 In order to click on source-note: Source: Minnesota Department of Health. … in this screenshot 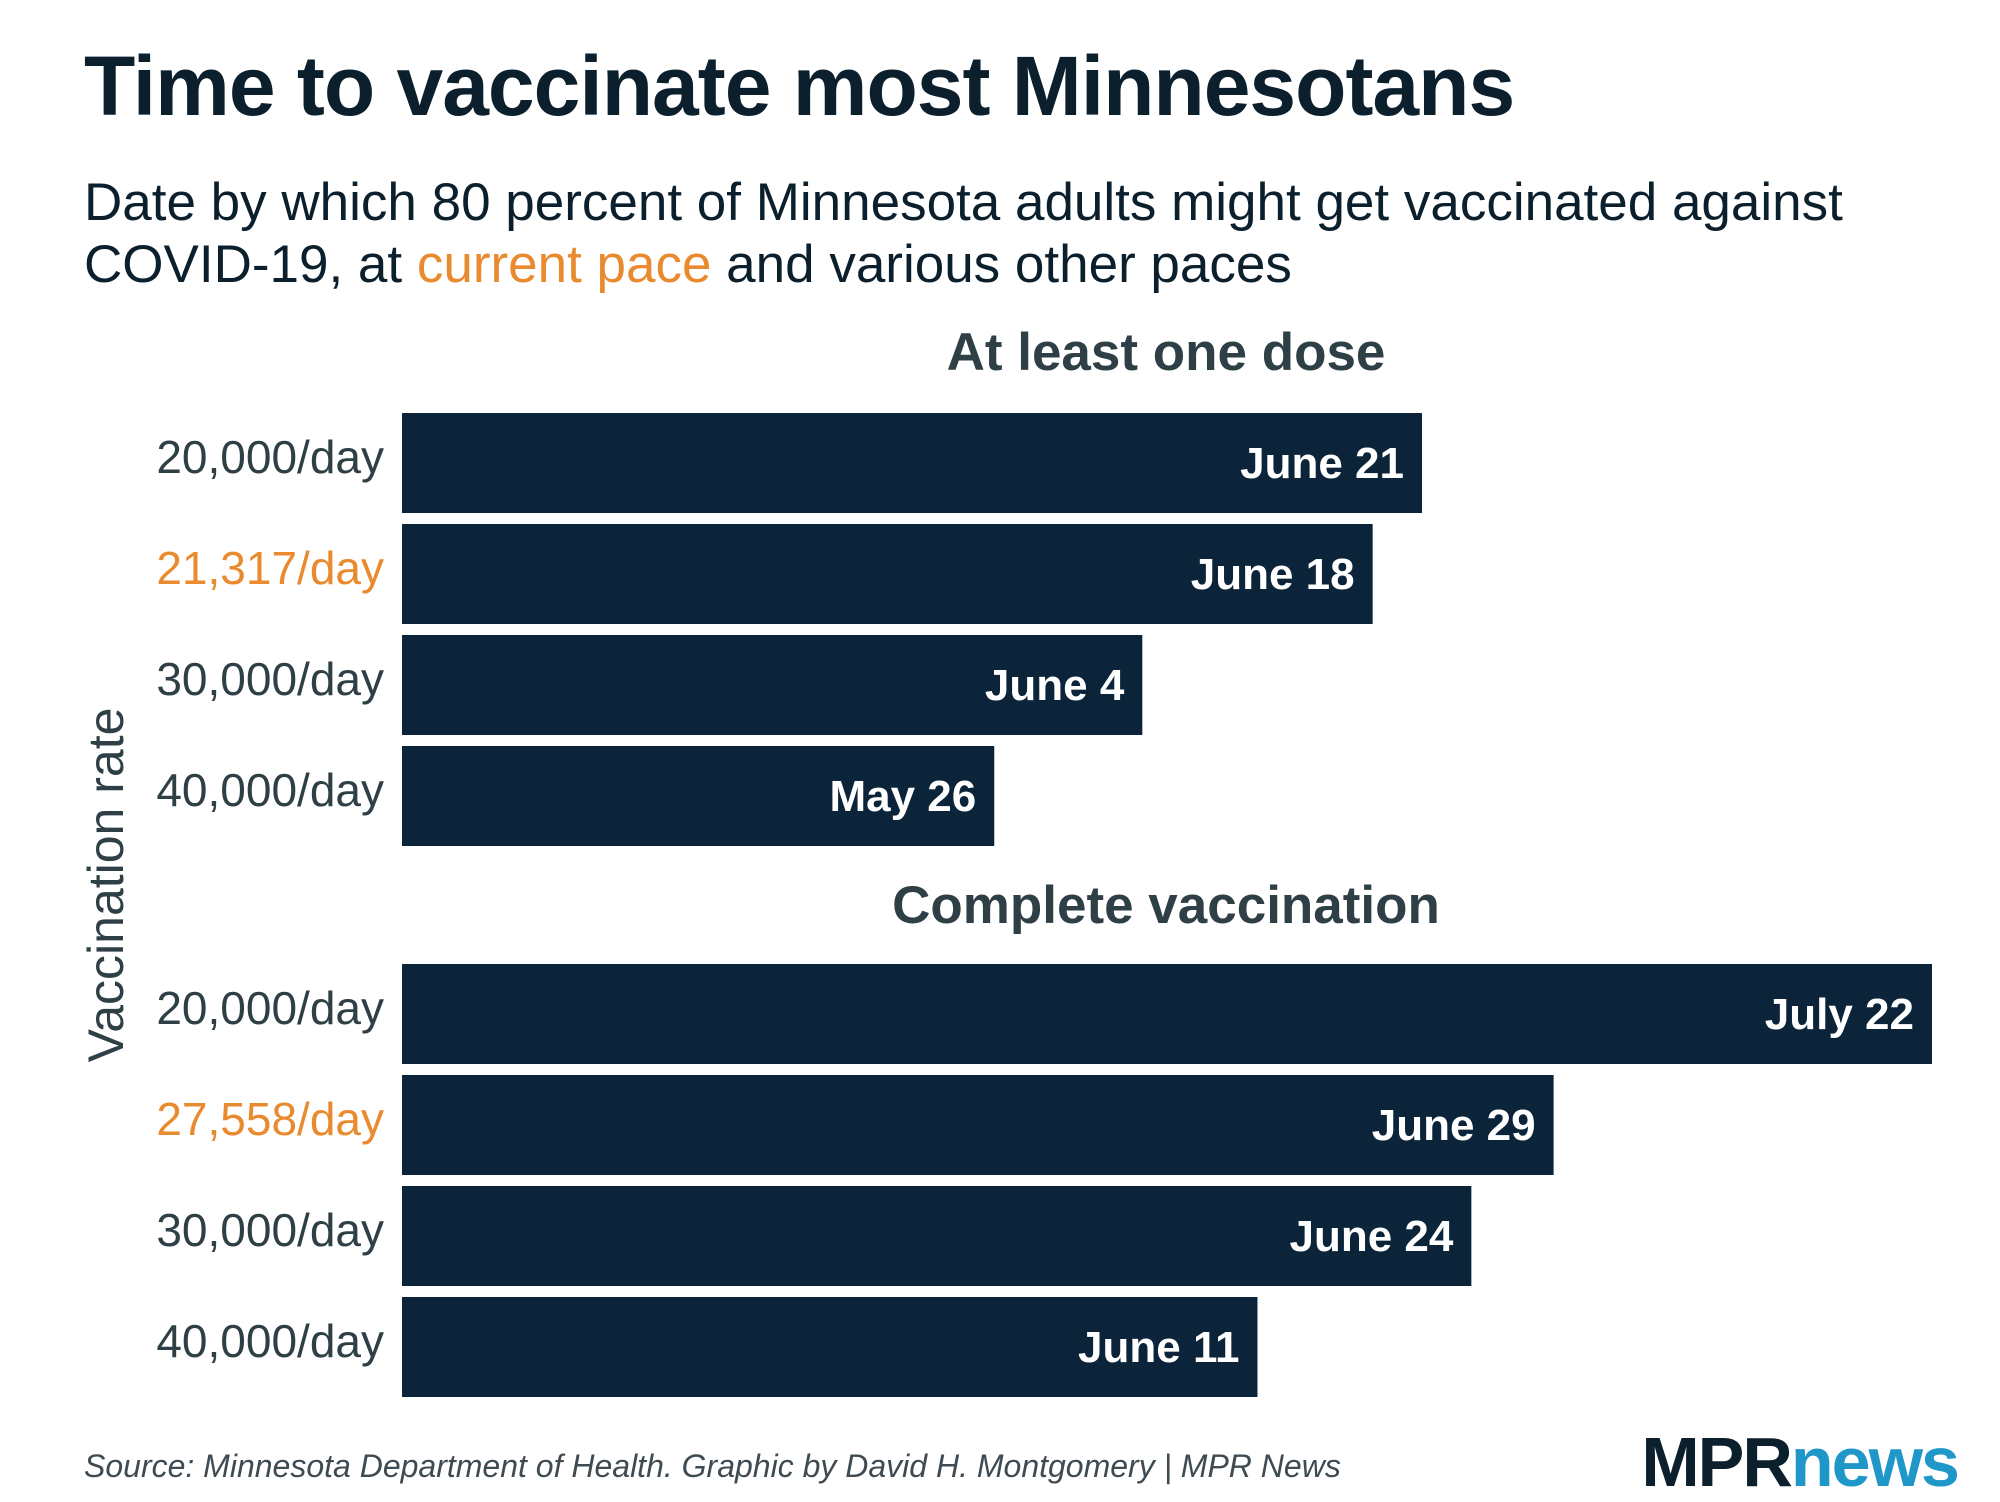, I will do `click(712, 1466)`.